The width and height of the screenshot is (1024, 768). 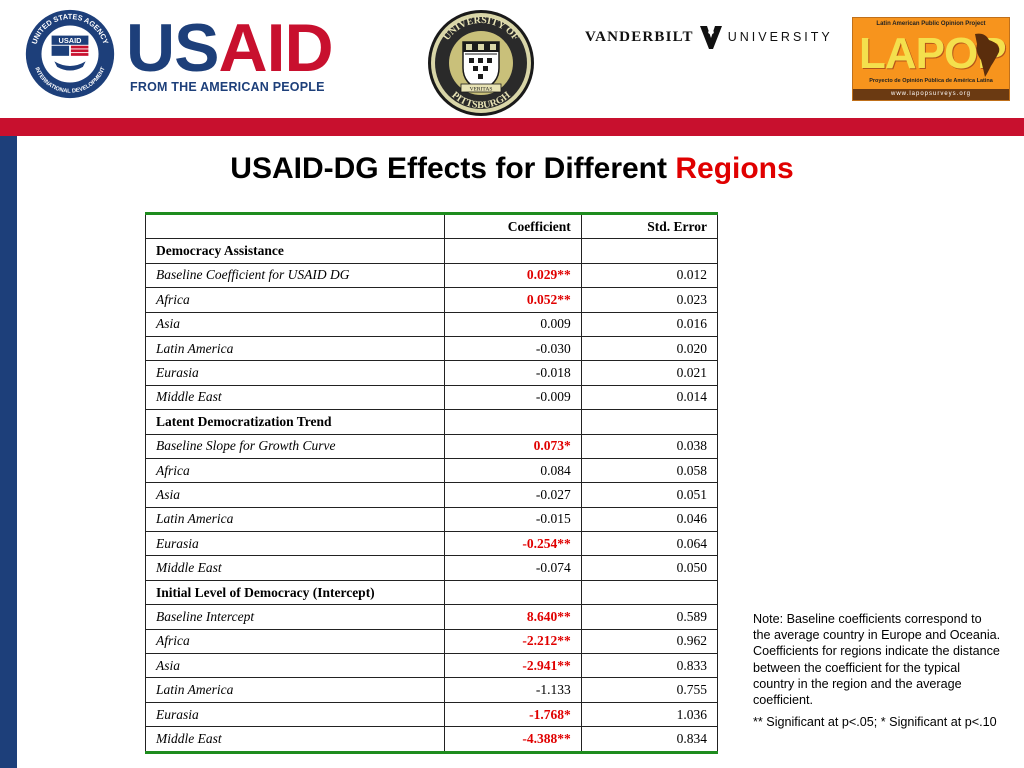 I want to click on coefficient-cell: -0.074, so click(x=513, y=568).